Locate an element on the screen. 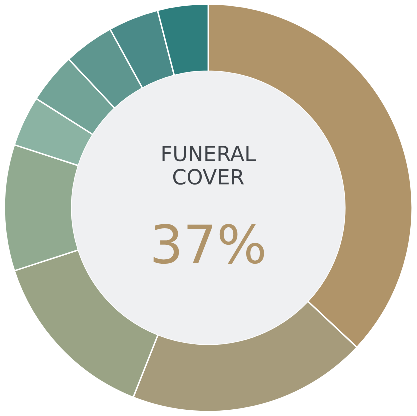 The width and height of the screenshot is (417, 416). text: 37% is located at coordinates (209, 244).